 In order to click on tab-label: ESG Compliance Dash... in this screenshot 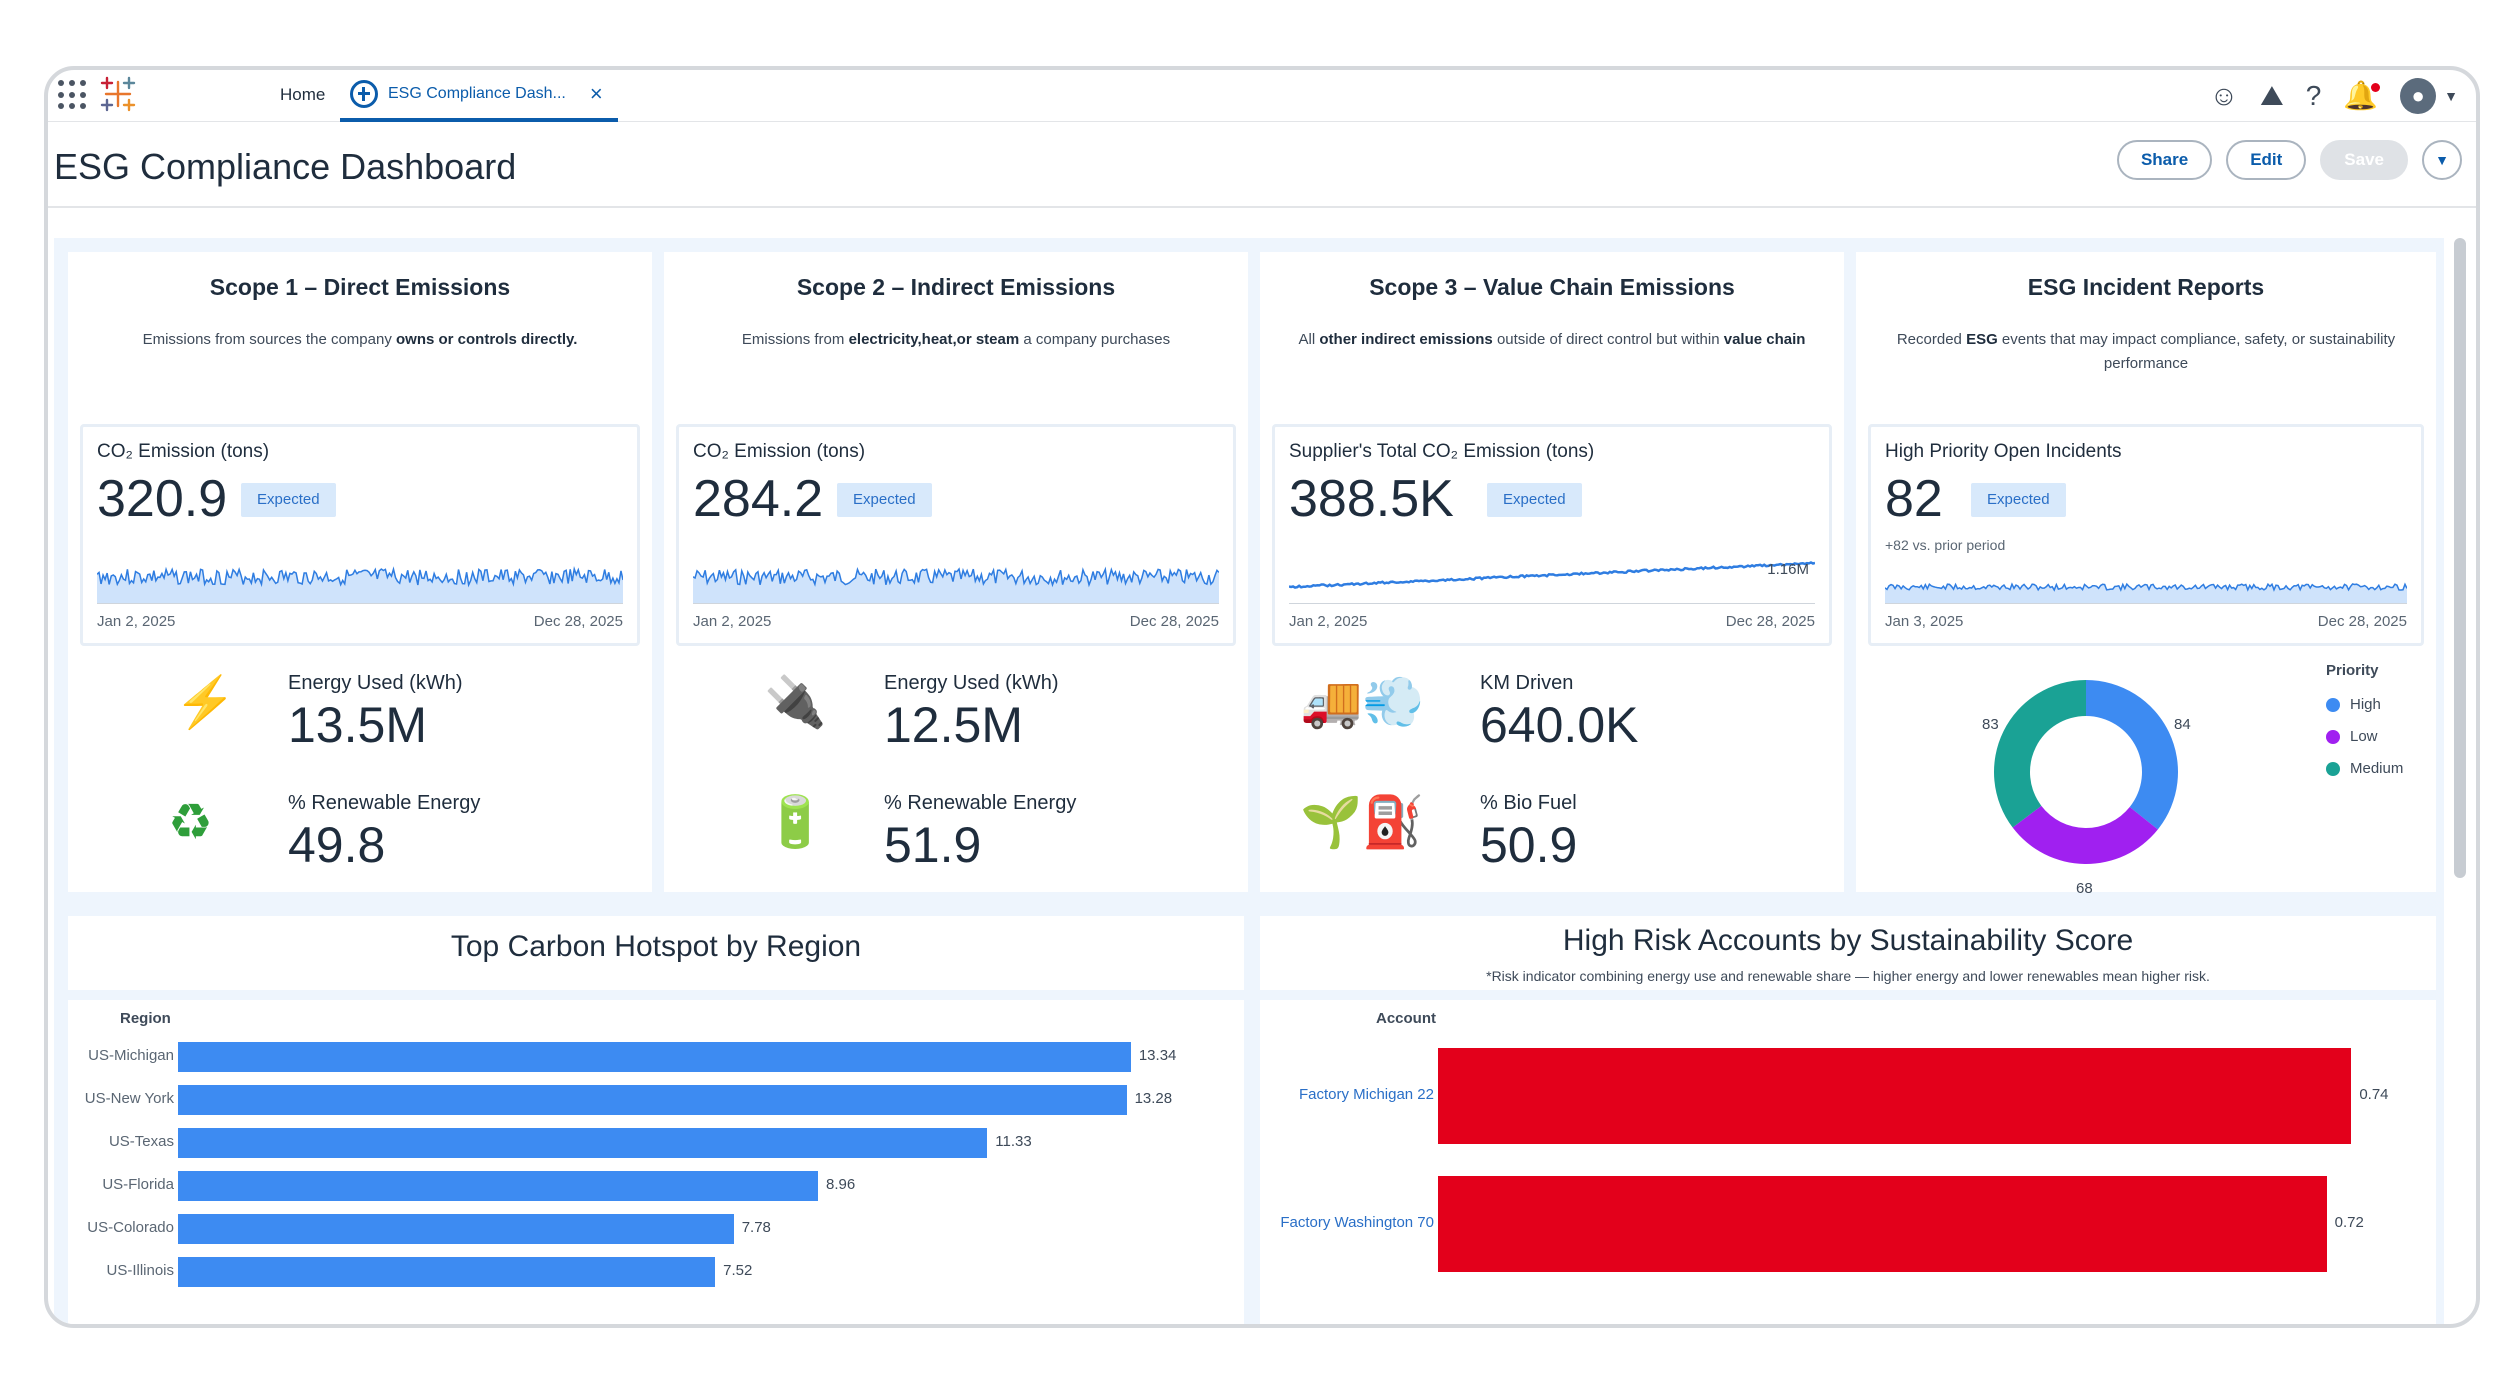, I will do `click(477, 93)`.